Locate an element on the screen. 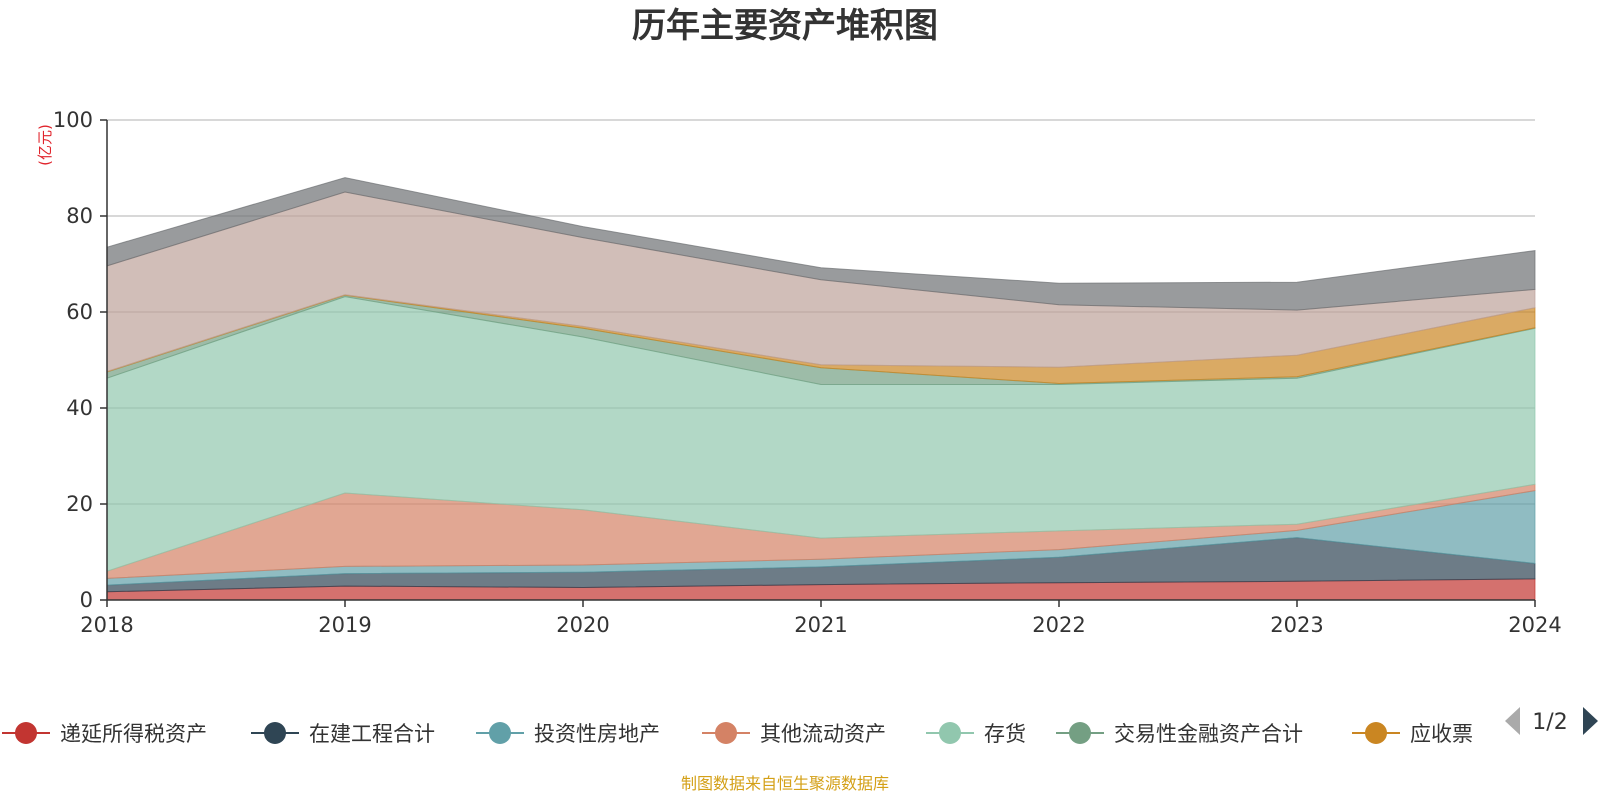 Image resolution: width=1600 pixels, height=800 pixels. legend-item-6: 交易性金融资产合计 is located at coordinates (1179, 734).